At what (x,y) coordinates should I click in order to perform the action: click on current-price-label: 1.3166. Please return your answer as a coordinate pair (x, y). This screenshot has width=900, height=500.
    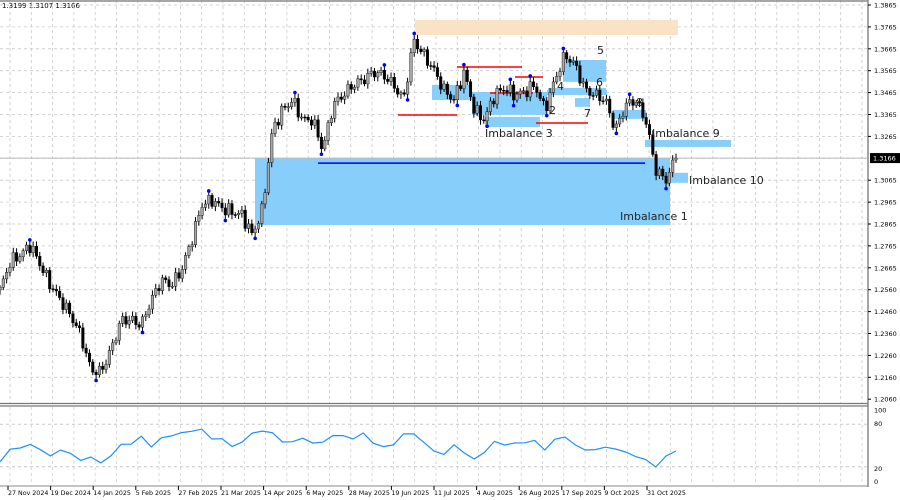
    Looking at the image, I should click on (884, 159).